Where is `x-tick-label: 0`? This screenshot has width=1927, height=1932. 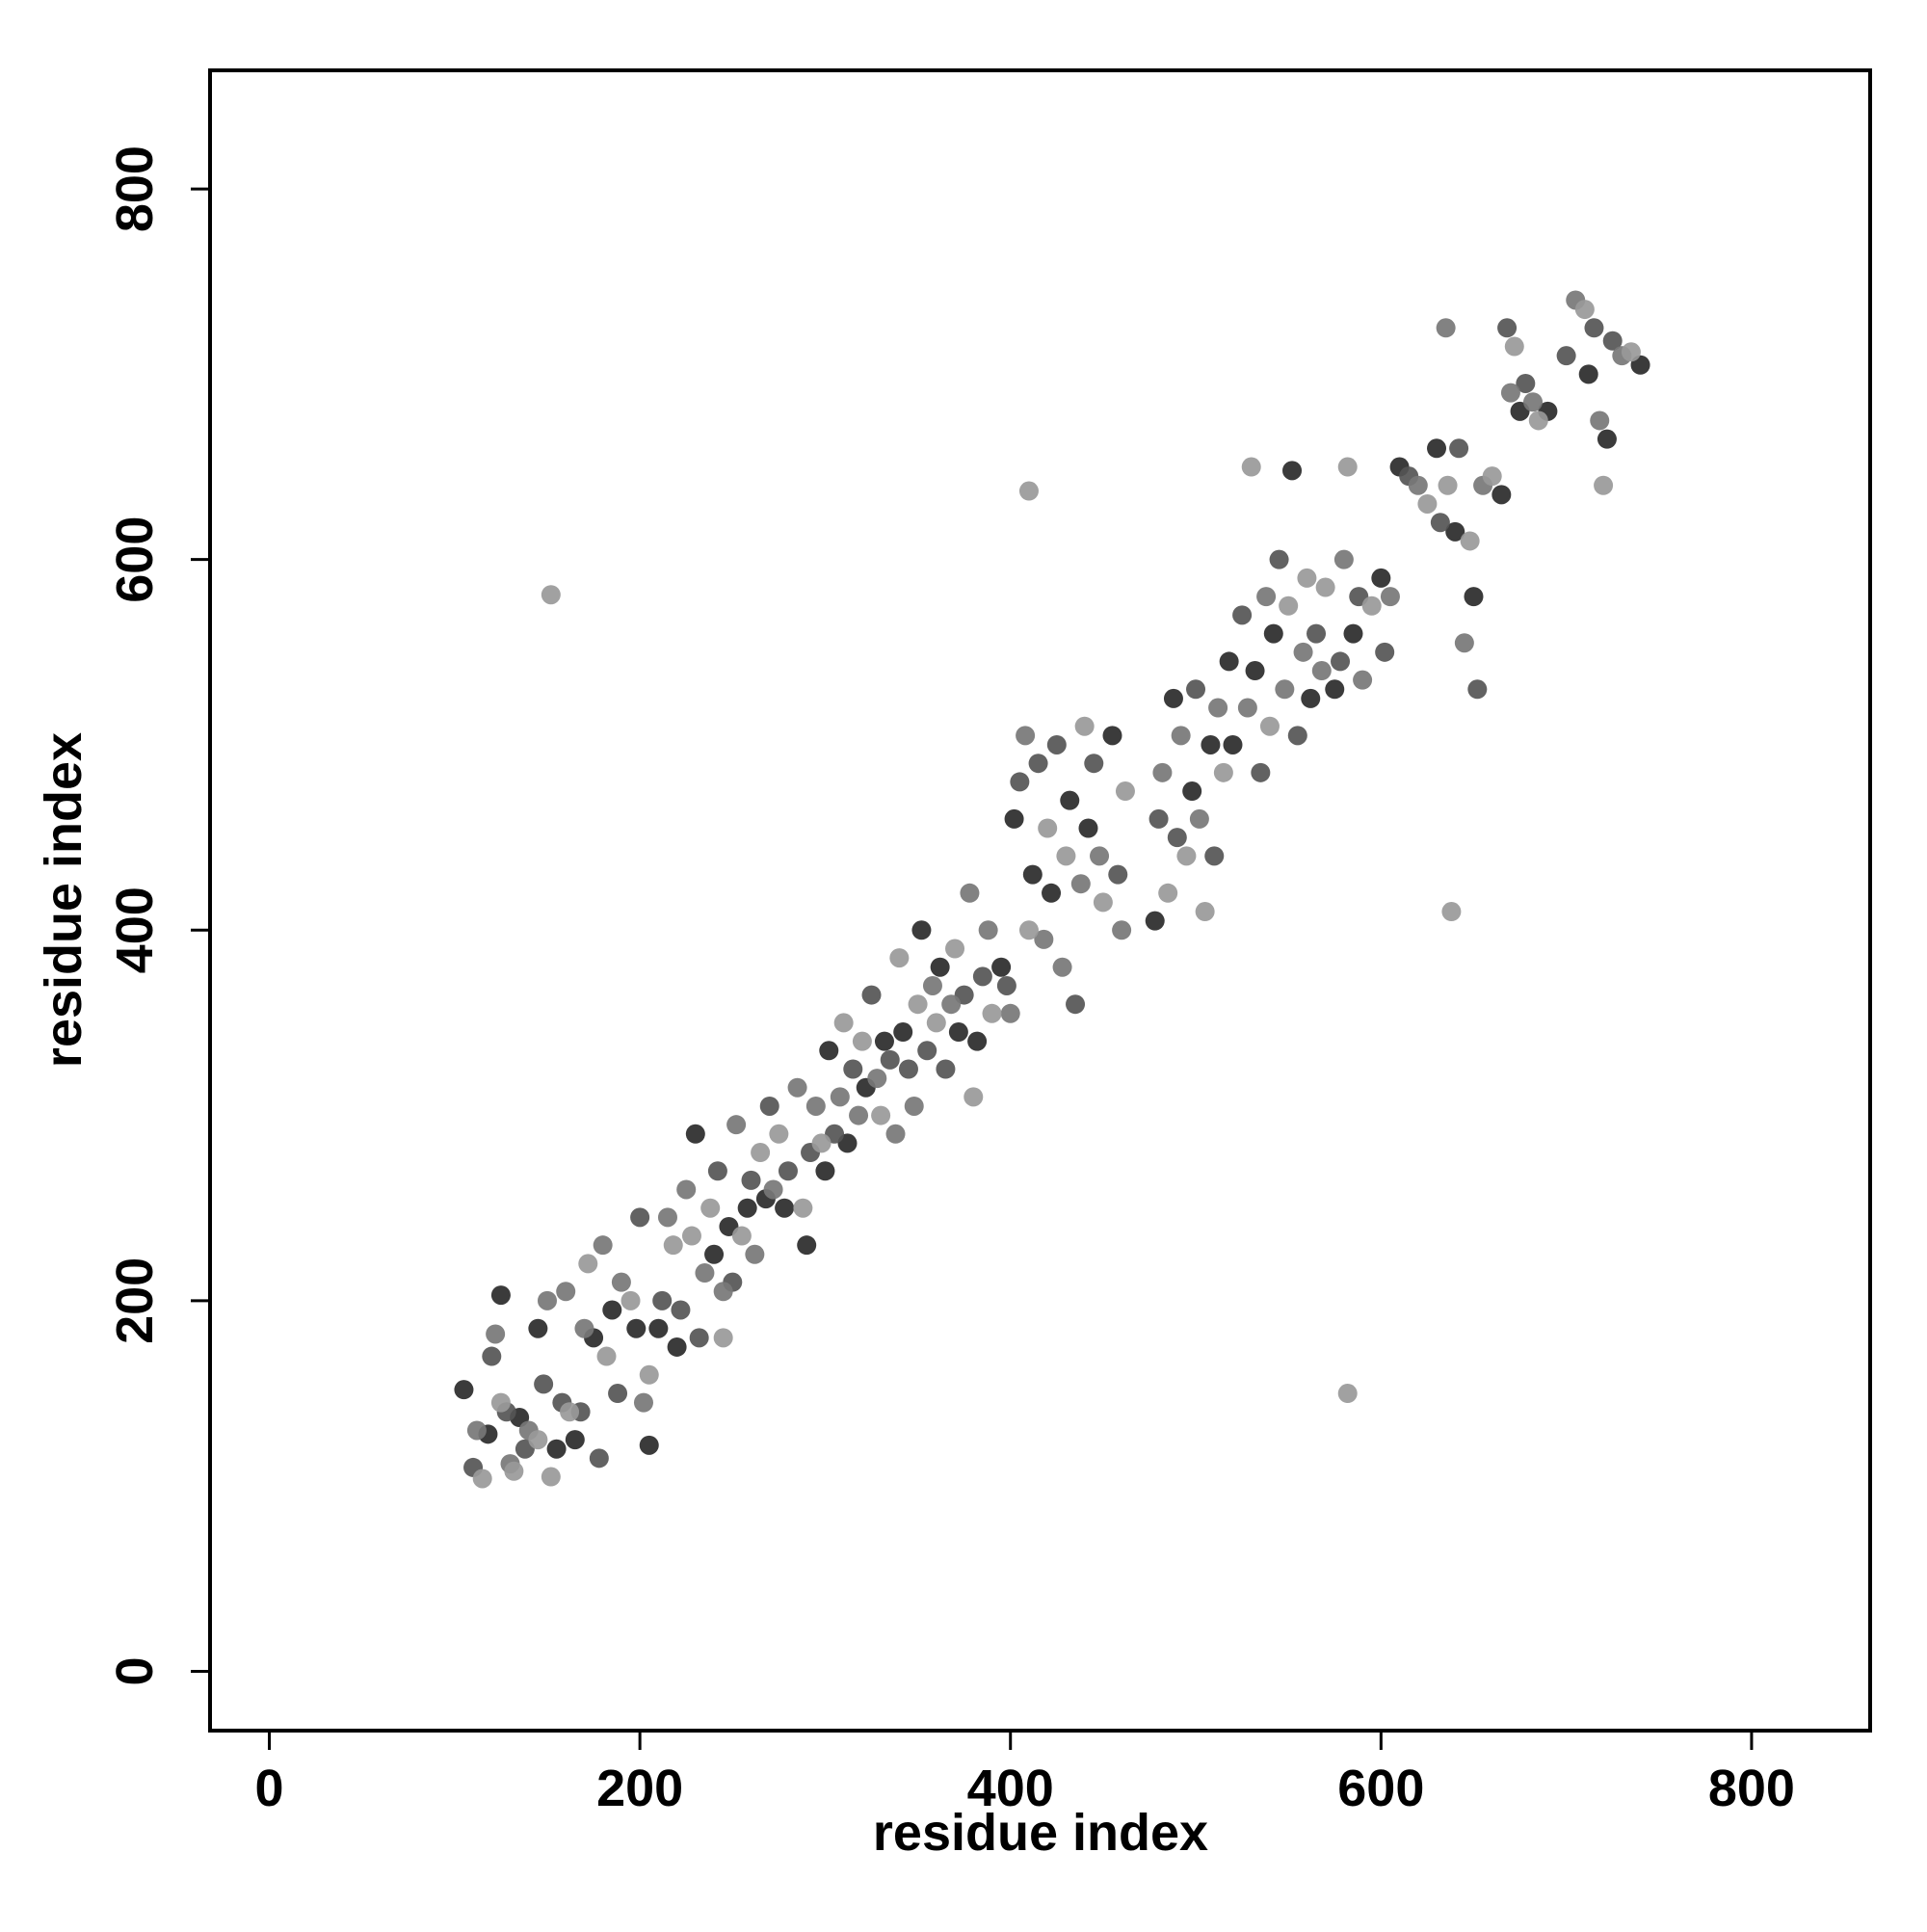
x-tick-label: 0 is located at coordinates (269, 1788).